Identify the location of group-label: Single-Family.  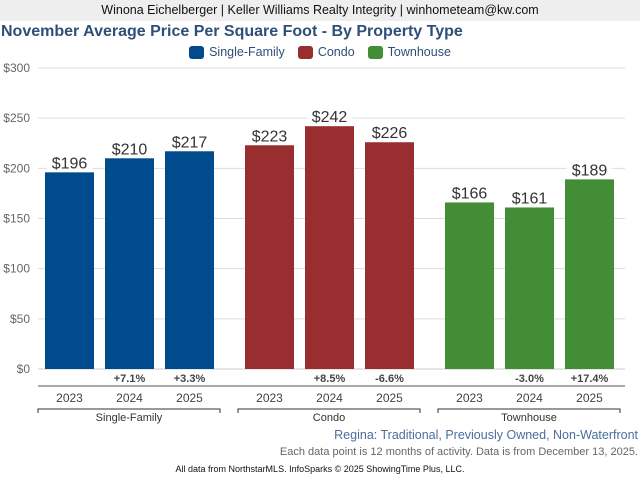
(129, 418).